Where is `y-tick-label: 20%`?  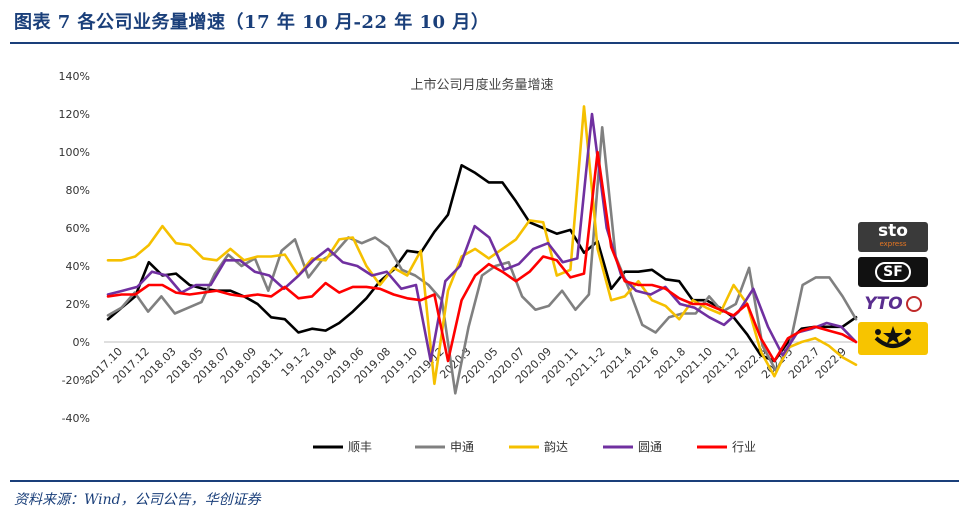 y-tick-label: 20% is located at coordinates (78, 304).